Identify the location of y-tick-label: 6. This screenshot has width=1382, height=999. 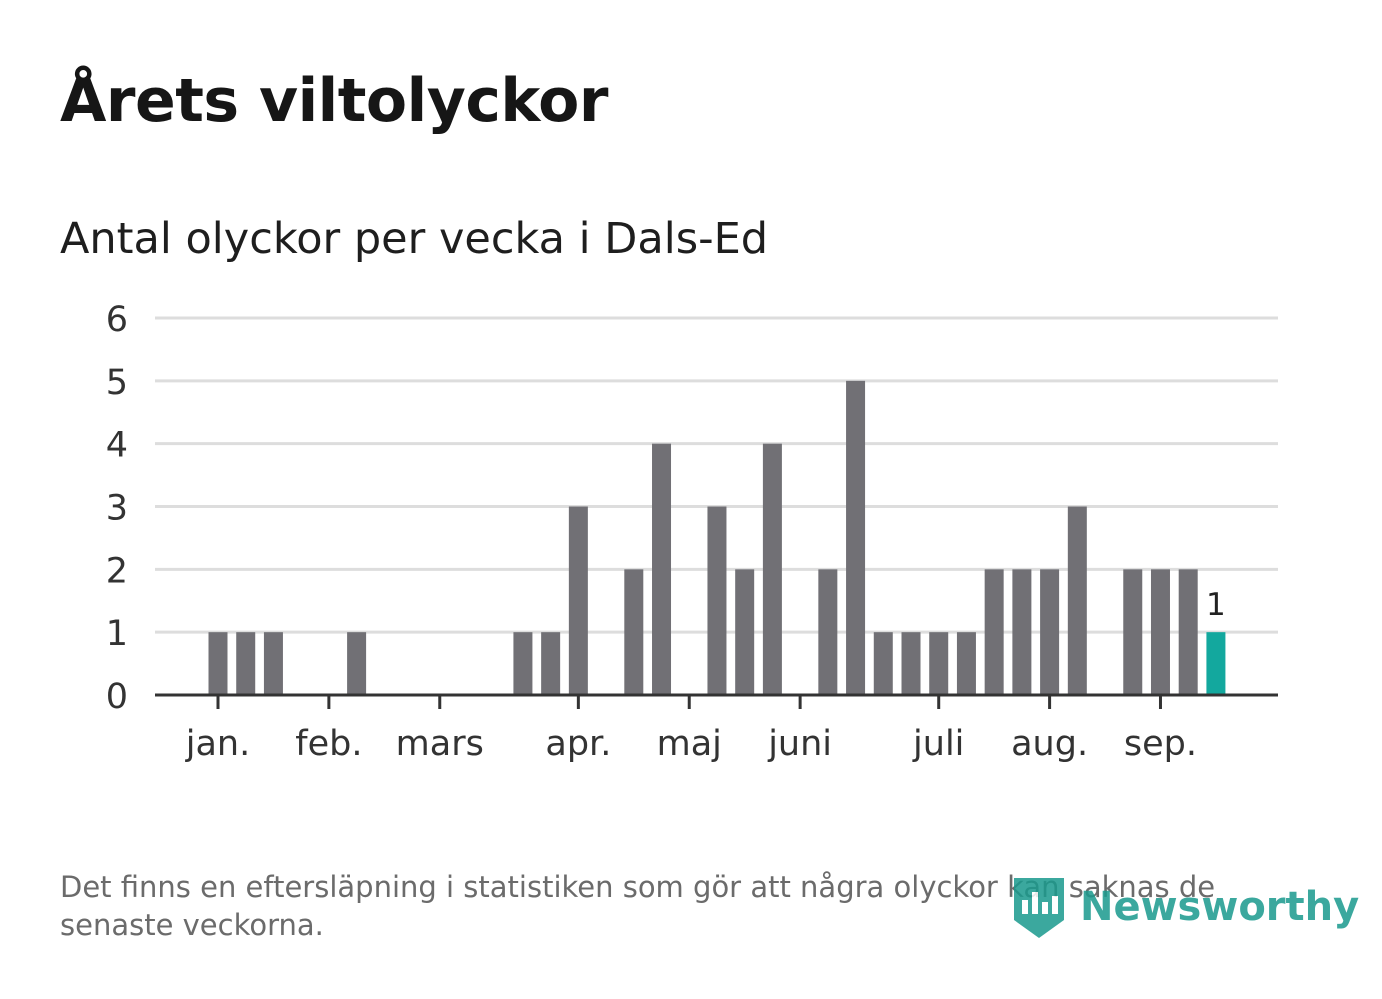
(117, 320).